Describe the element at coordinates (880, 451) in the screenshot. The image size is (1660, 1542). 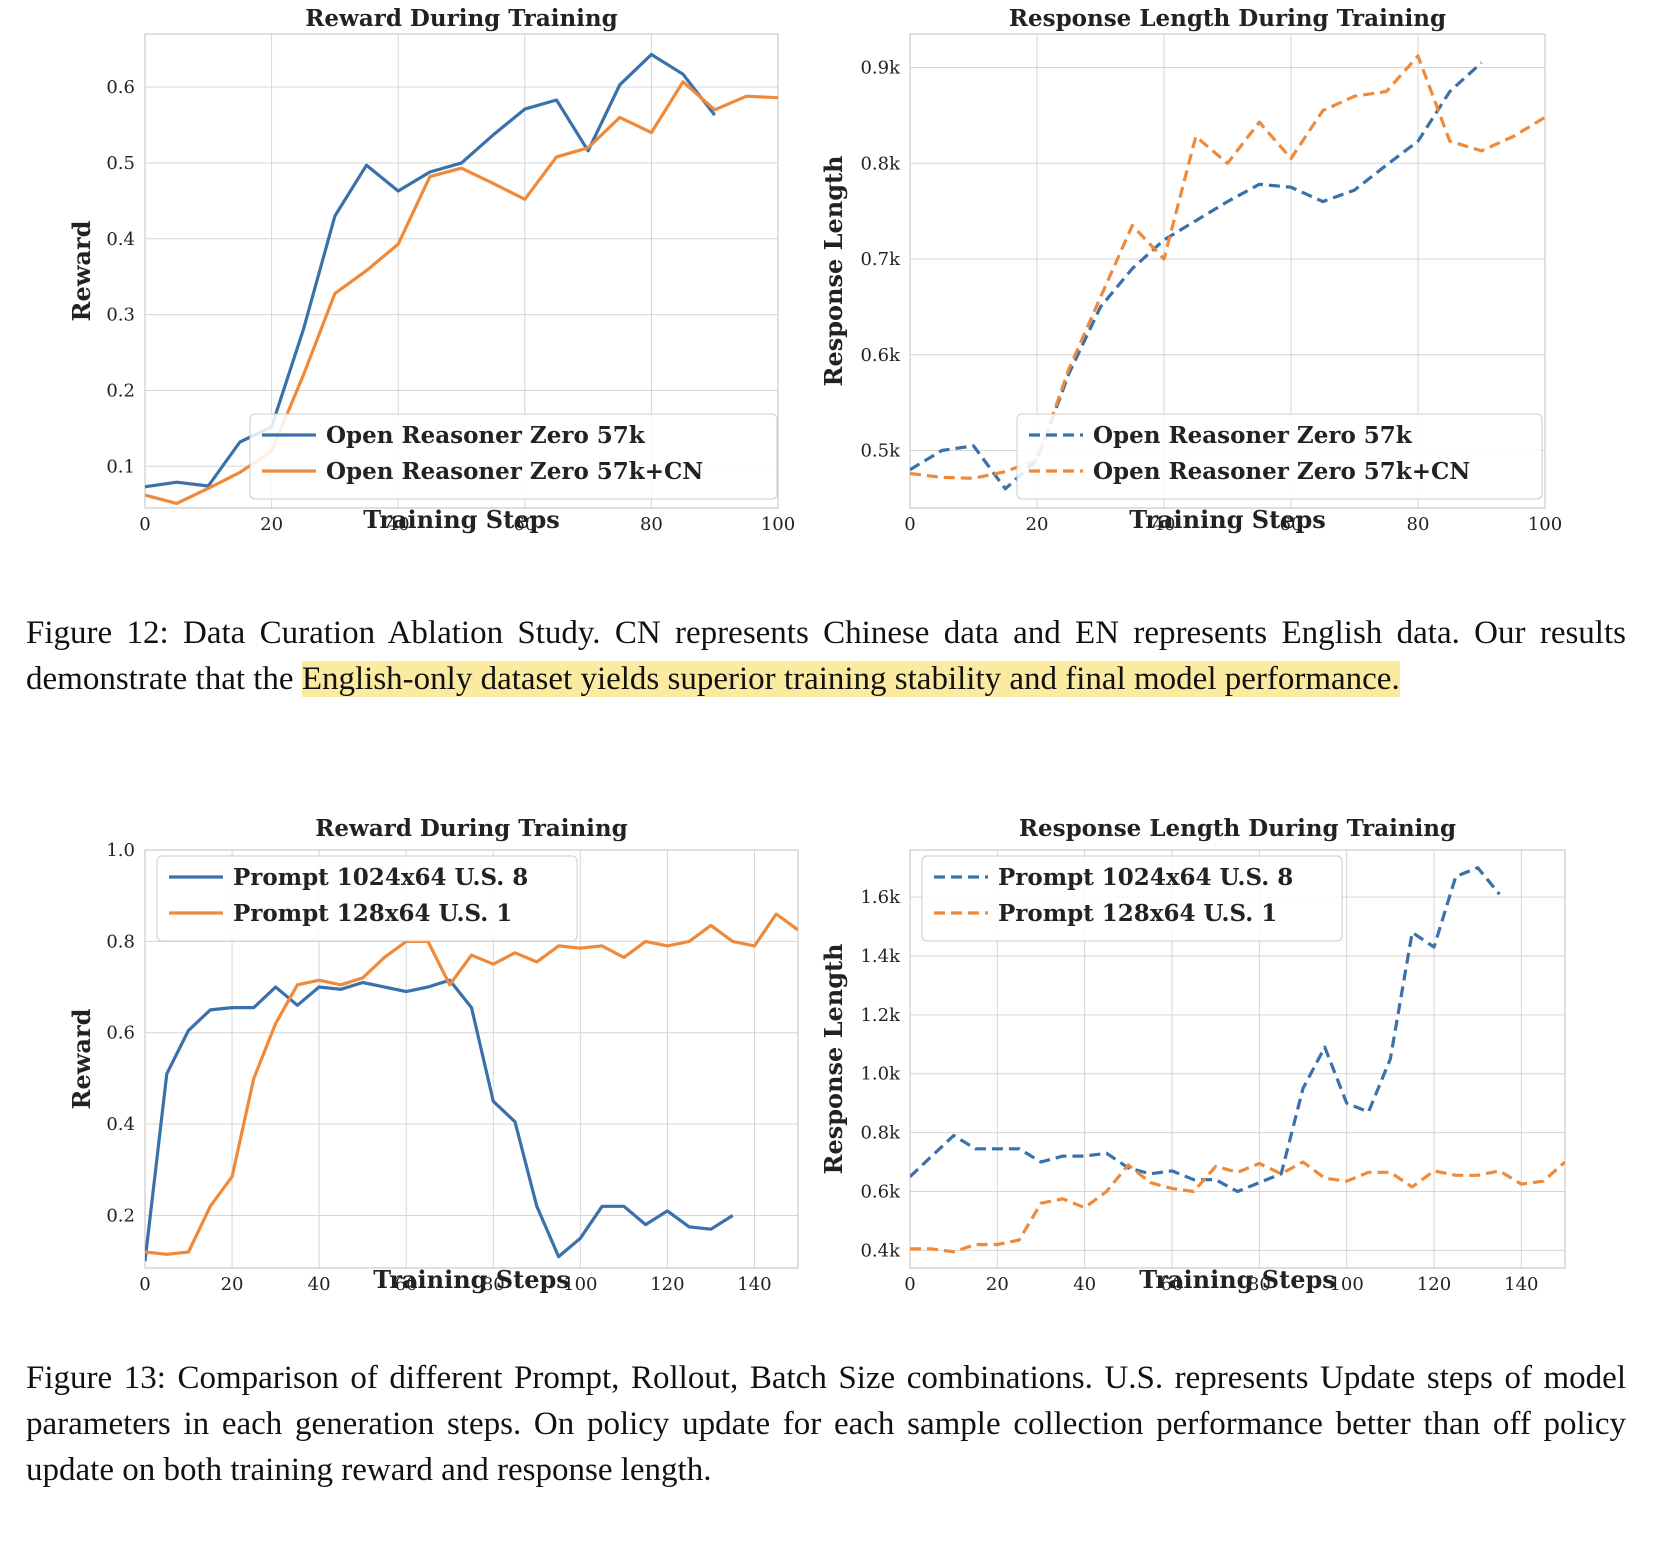
I see `y-tick-label: 0.5k` at that location.